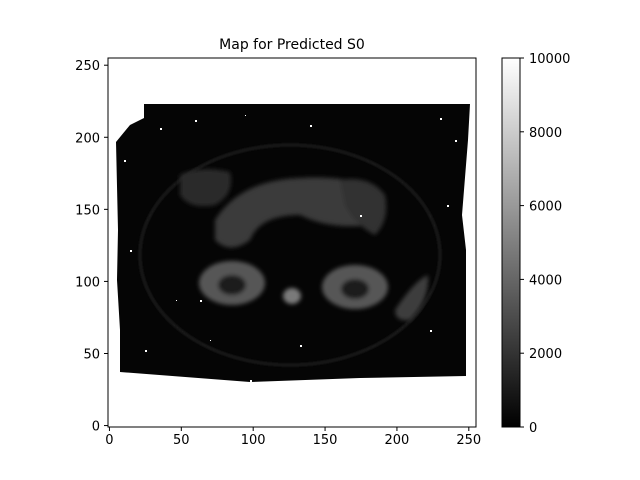  What do you see at coordinates (545, 207) in the screenshot?
I see `colorbar-tick-label: 6000` at bounding box center [545, 207].